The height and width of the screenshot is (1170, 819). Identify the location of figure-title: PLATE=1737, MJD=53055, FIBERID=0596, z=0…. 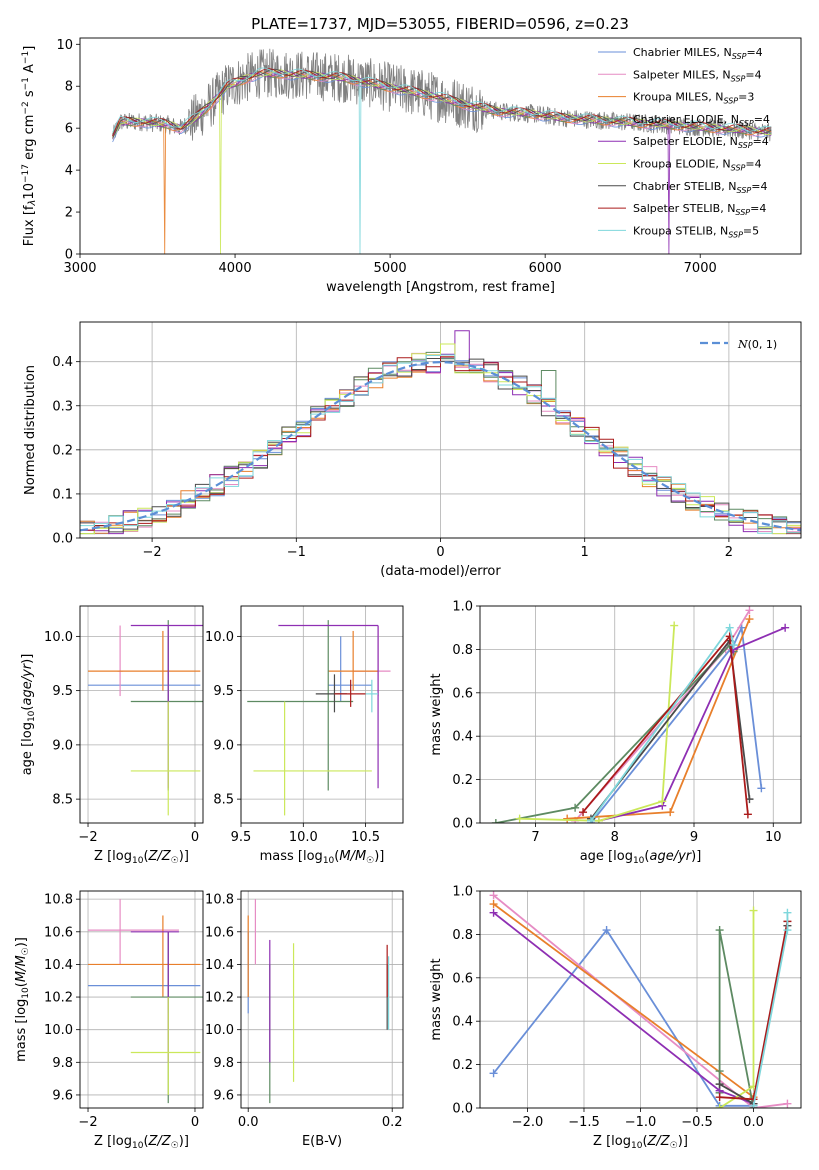
(440, 24).